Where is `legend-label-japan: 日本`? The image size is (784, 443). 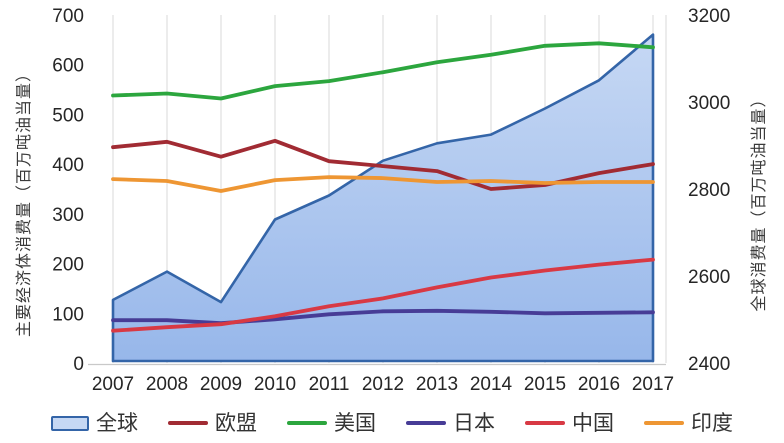 legend-label-japan: 日本 is located at coordinates (474, 423).